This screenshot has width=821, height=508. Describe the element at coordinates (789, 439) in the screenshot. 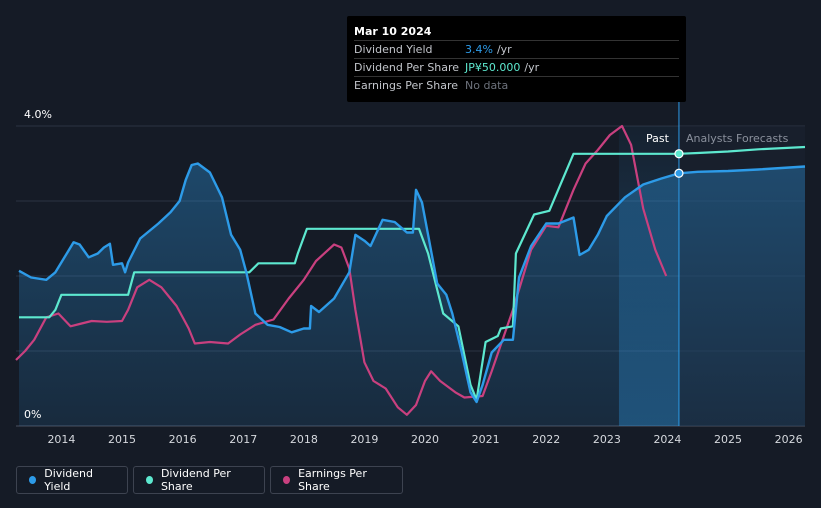

I see `x-tick-label: 2026` at that location.